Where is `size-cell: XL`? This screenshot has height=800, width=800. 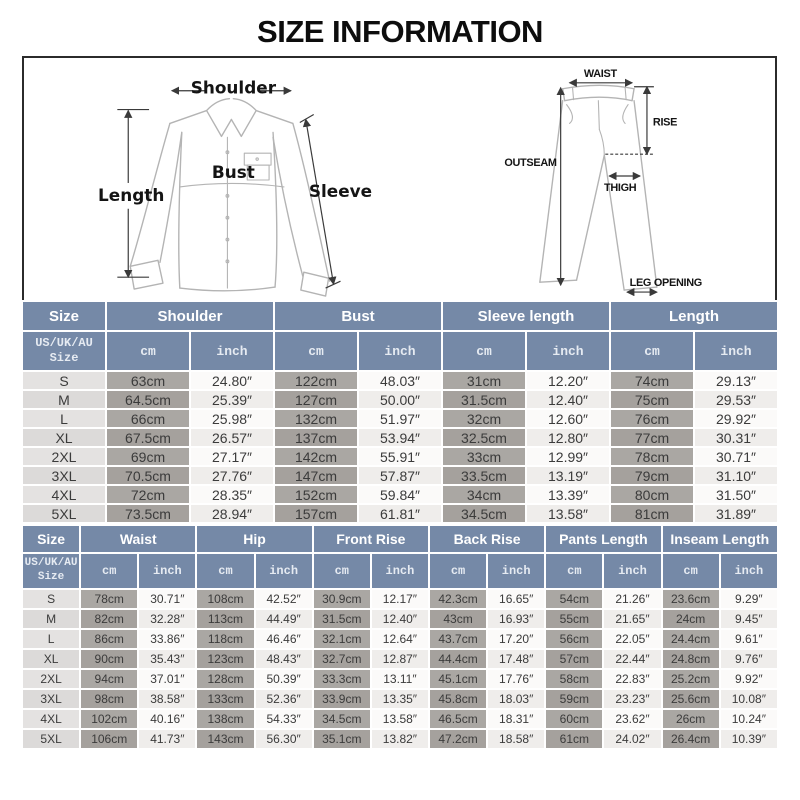
size-cell: XL is located at coordinates (64, 437).